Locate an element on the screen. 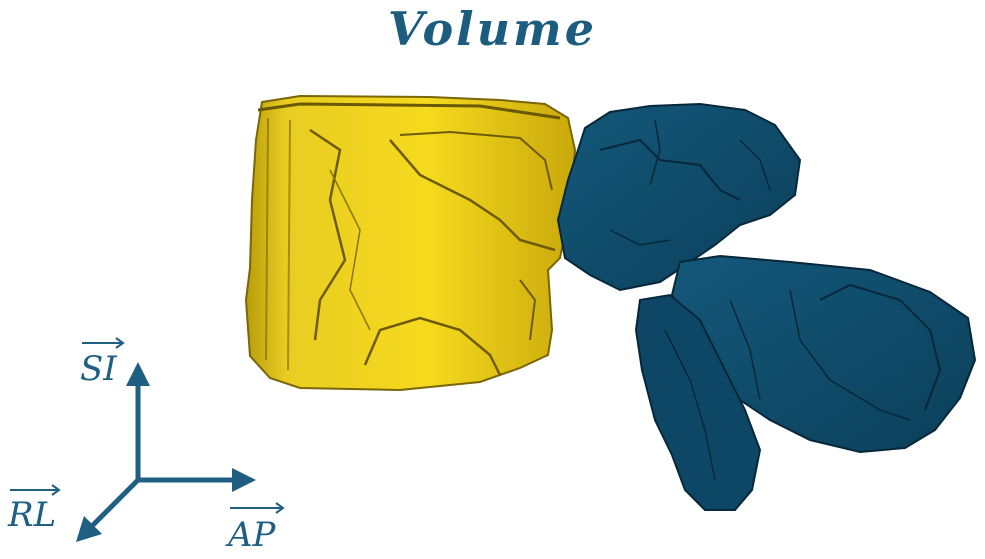 The width and height of the screenshot is (985, 559). axis-label-rl: RL is located at coordinates (34, 509).